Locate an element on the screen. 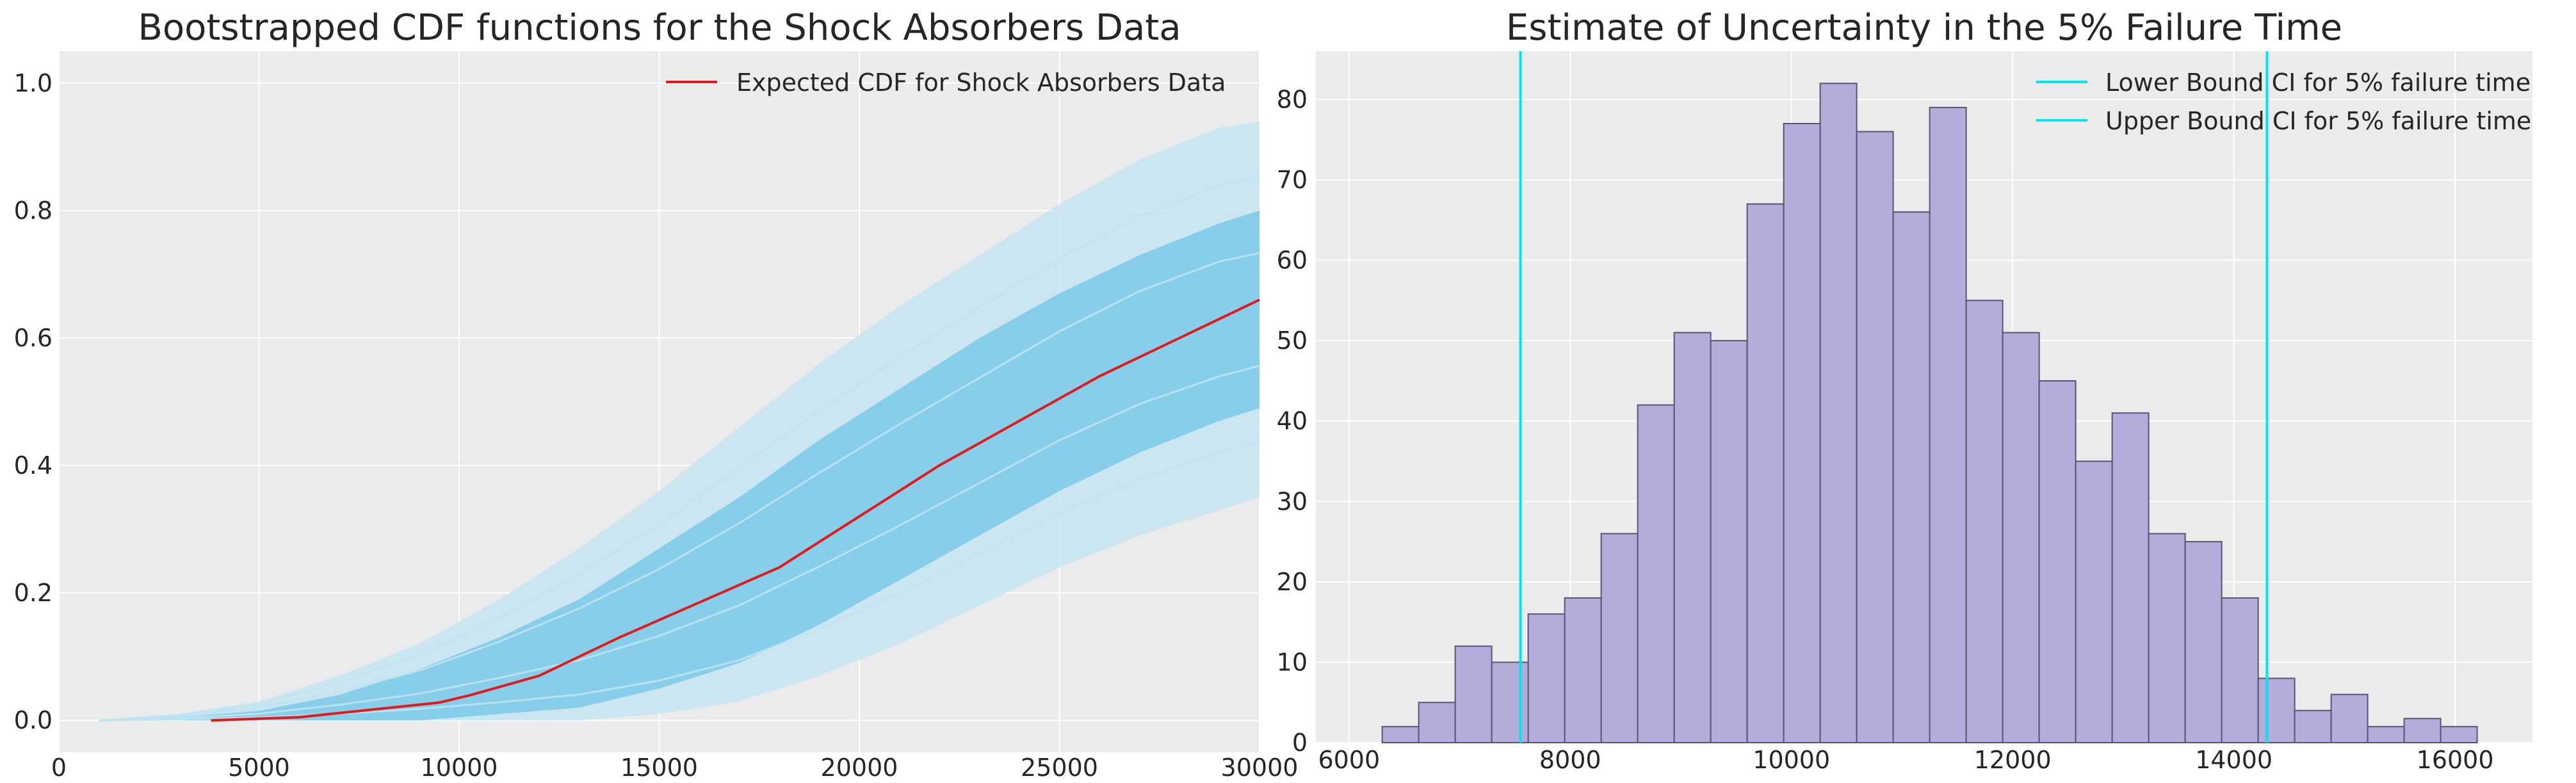  cdf-legend: Expected CDF for Shock Absorbers Data is located at coordinates (946, 83).